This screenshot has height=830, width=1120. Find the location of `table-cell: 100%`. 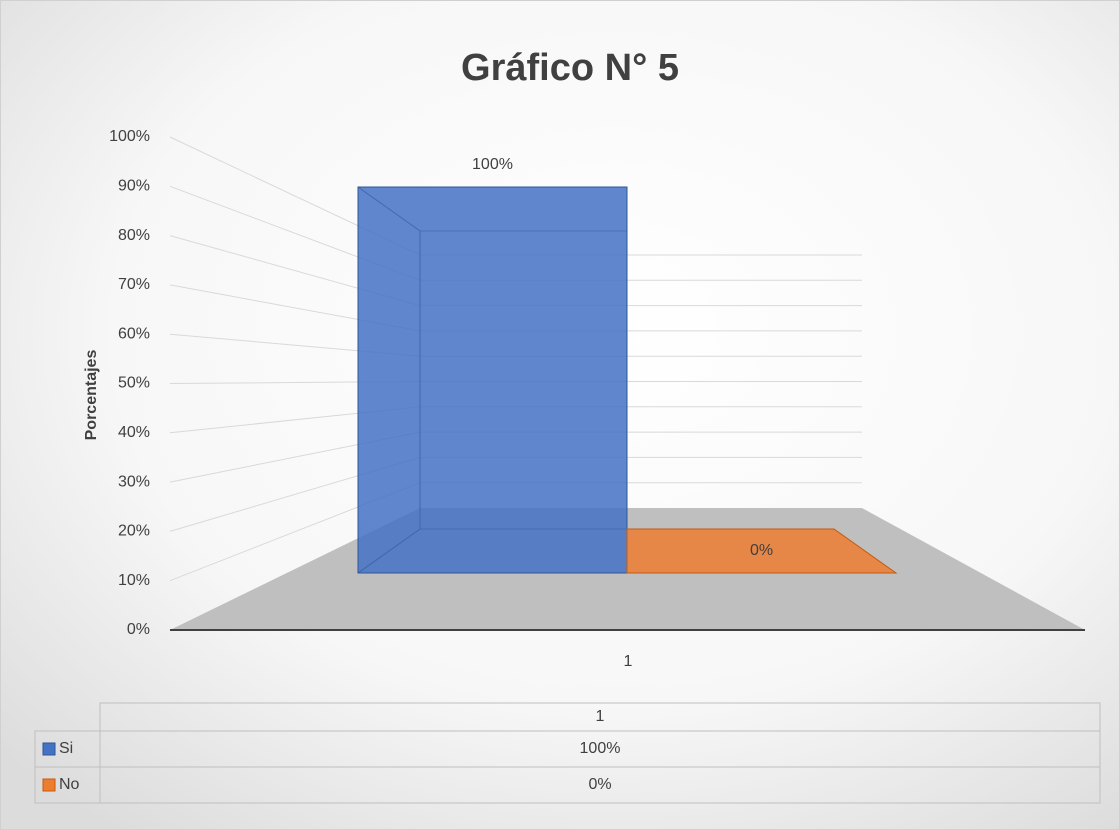

table-cell: 100% is located at coordinates (600, 748).